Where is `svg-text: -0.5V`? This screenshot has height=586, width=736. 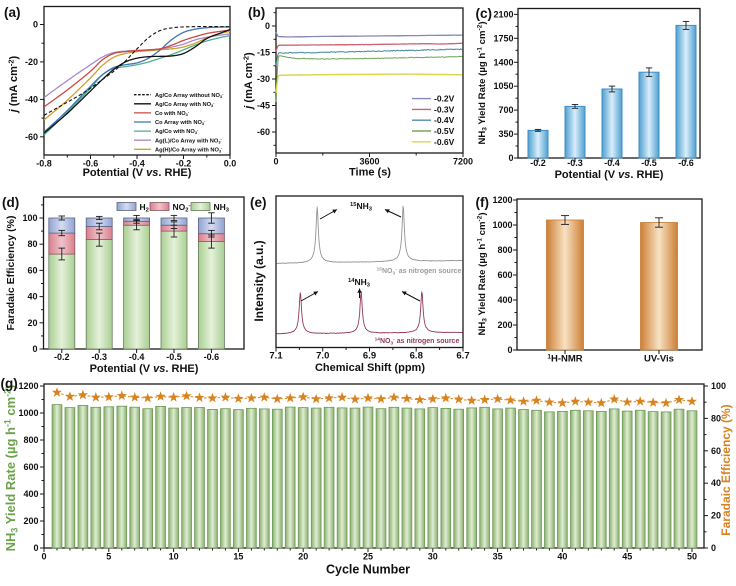
svg-text: -0.5V is located at coordinates (444, 131).